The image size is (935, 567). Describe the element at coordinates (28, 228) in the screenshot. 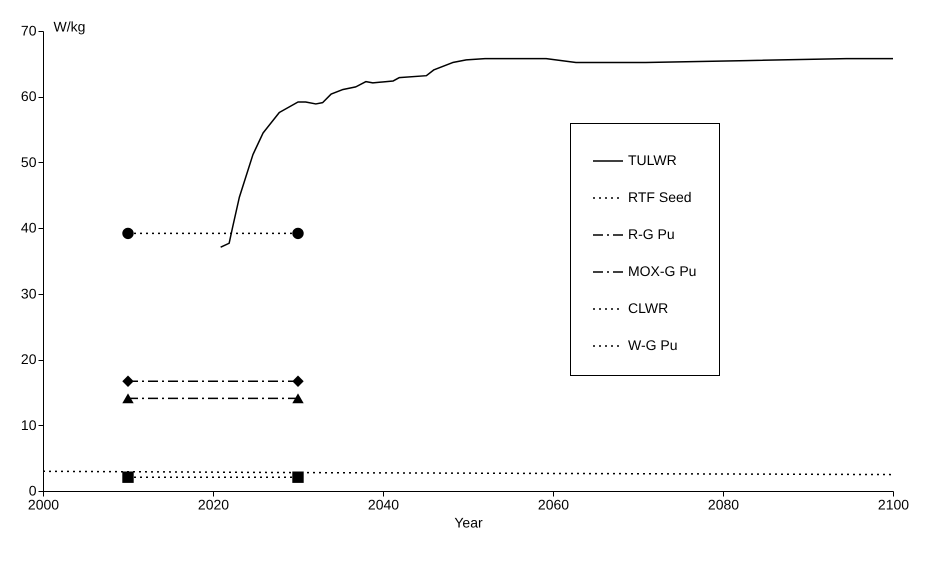

I see `y-tick-label: 40` at that location.